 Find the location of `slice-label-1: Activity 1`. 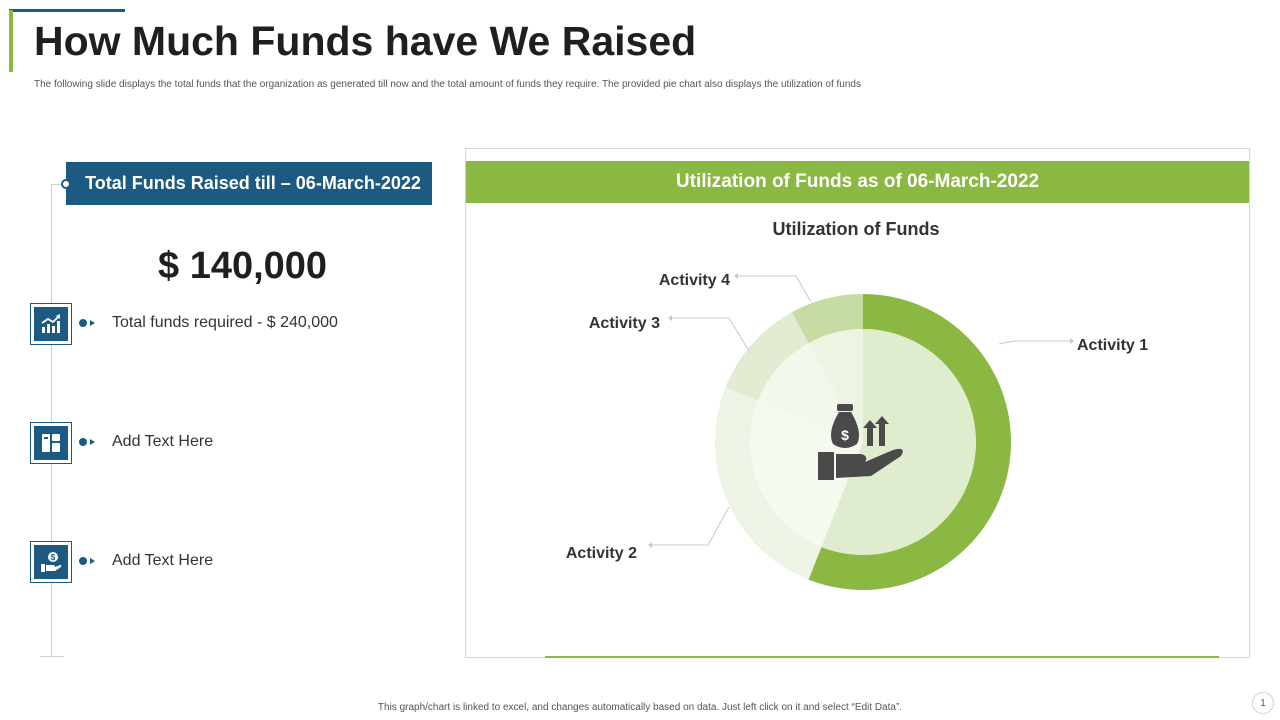

slice-label-1: Activity 1 is located at coordinates (1112, 345).